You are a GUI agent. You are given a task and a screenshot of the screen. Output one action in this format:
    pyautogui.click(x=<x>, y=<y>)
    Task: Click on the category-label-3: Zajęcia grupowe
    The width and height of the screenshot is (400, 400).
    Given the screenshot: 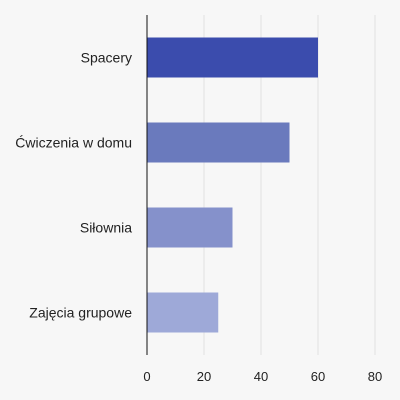 What is the action you would take?
    pyautogui.click(x=80, y=313)
    